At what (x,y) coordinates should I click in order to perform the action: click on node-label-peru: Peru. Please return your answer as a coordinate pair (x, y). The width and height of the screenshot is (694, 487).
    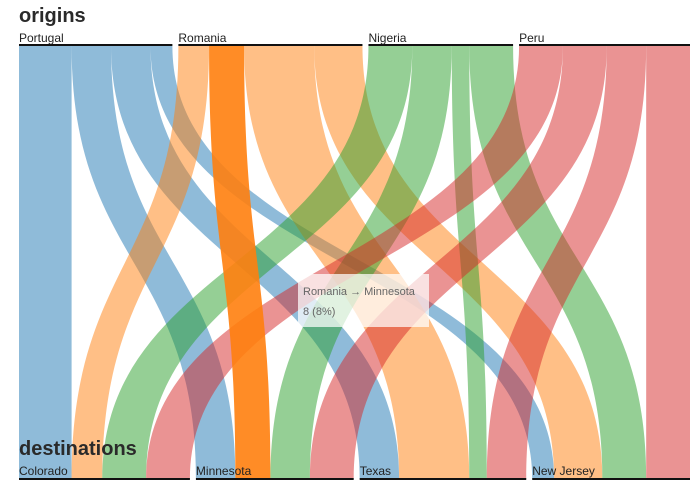
    Looking at the image, I should click on (531, 38).